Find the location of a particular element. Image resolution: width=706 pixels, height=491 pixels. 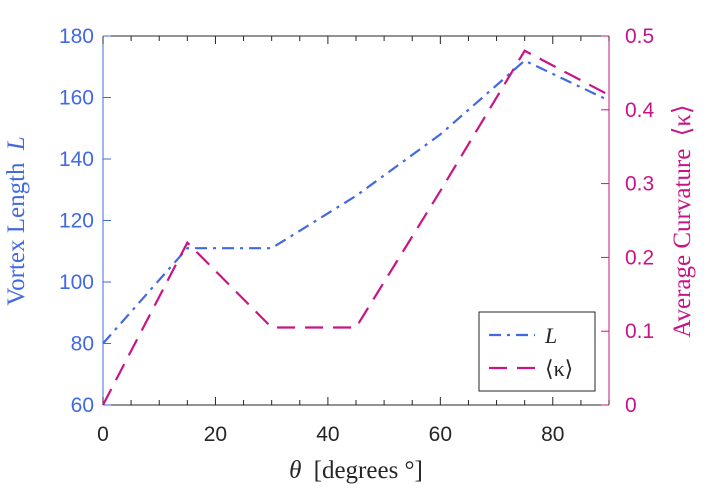

legend-label-1: ⟨κ⟩ is located at coordinates (559, 368).